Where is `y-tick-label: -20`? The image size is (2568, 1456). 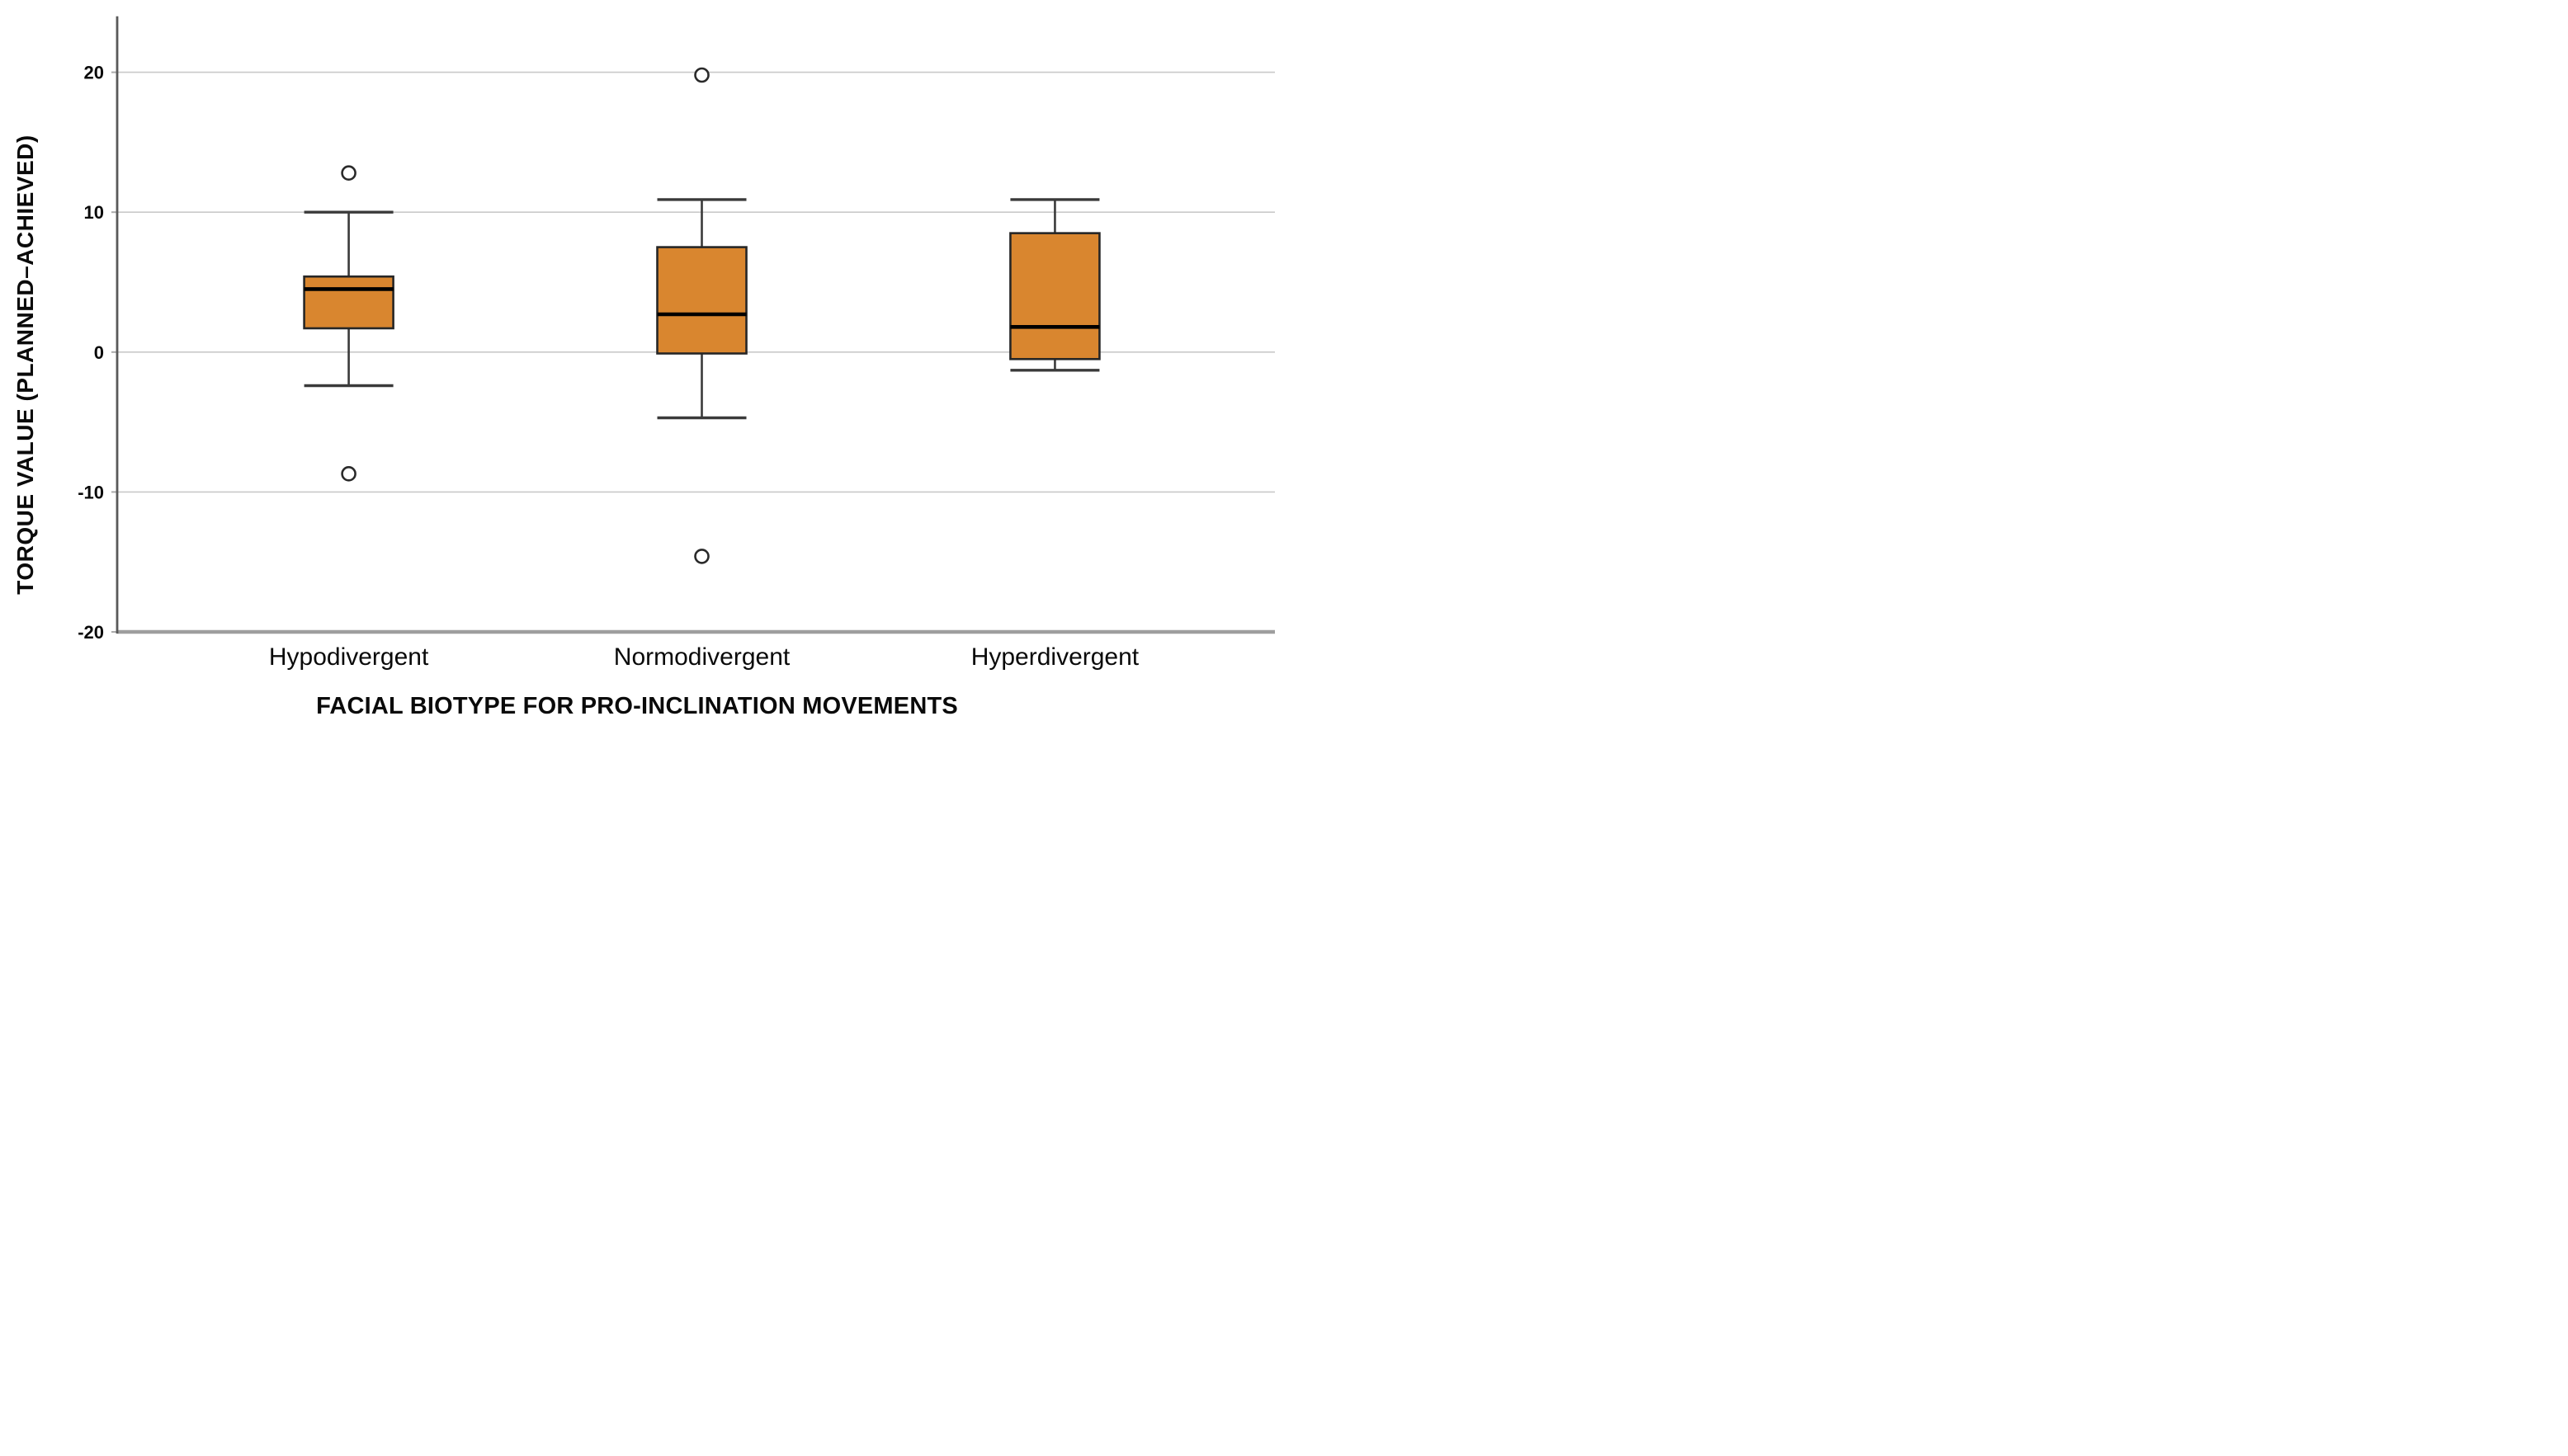 y-tick-label: -20 is located at coordinates (91, 632).